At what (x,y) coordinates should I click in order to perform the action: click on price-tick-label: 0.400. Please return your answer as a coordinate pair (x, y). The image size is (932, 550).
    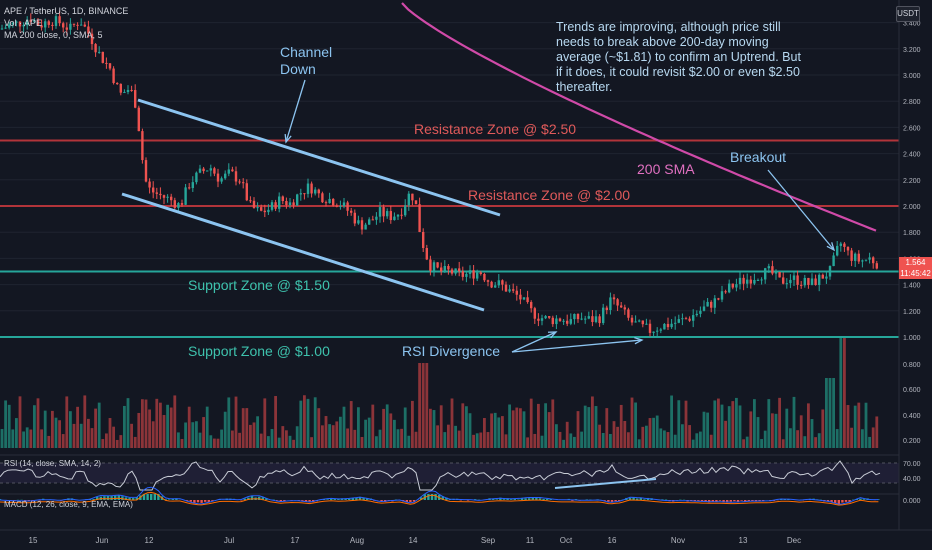
    Looking at the image, I should click on (912, 416).